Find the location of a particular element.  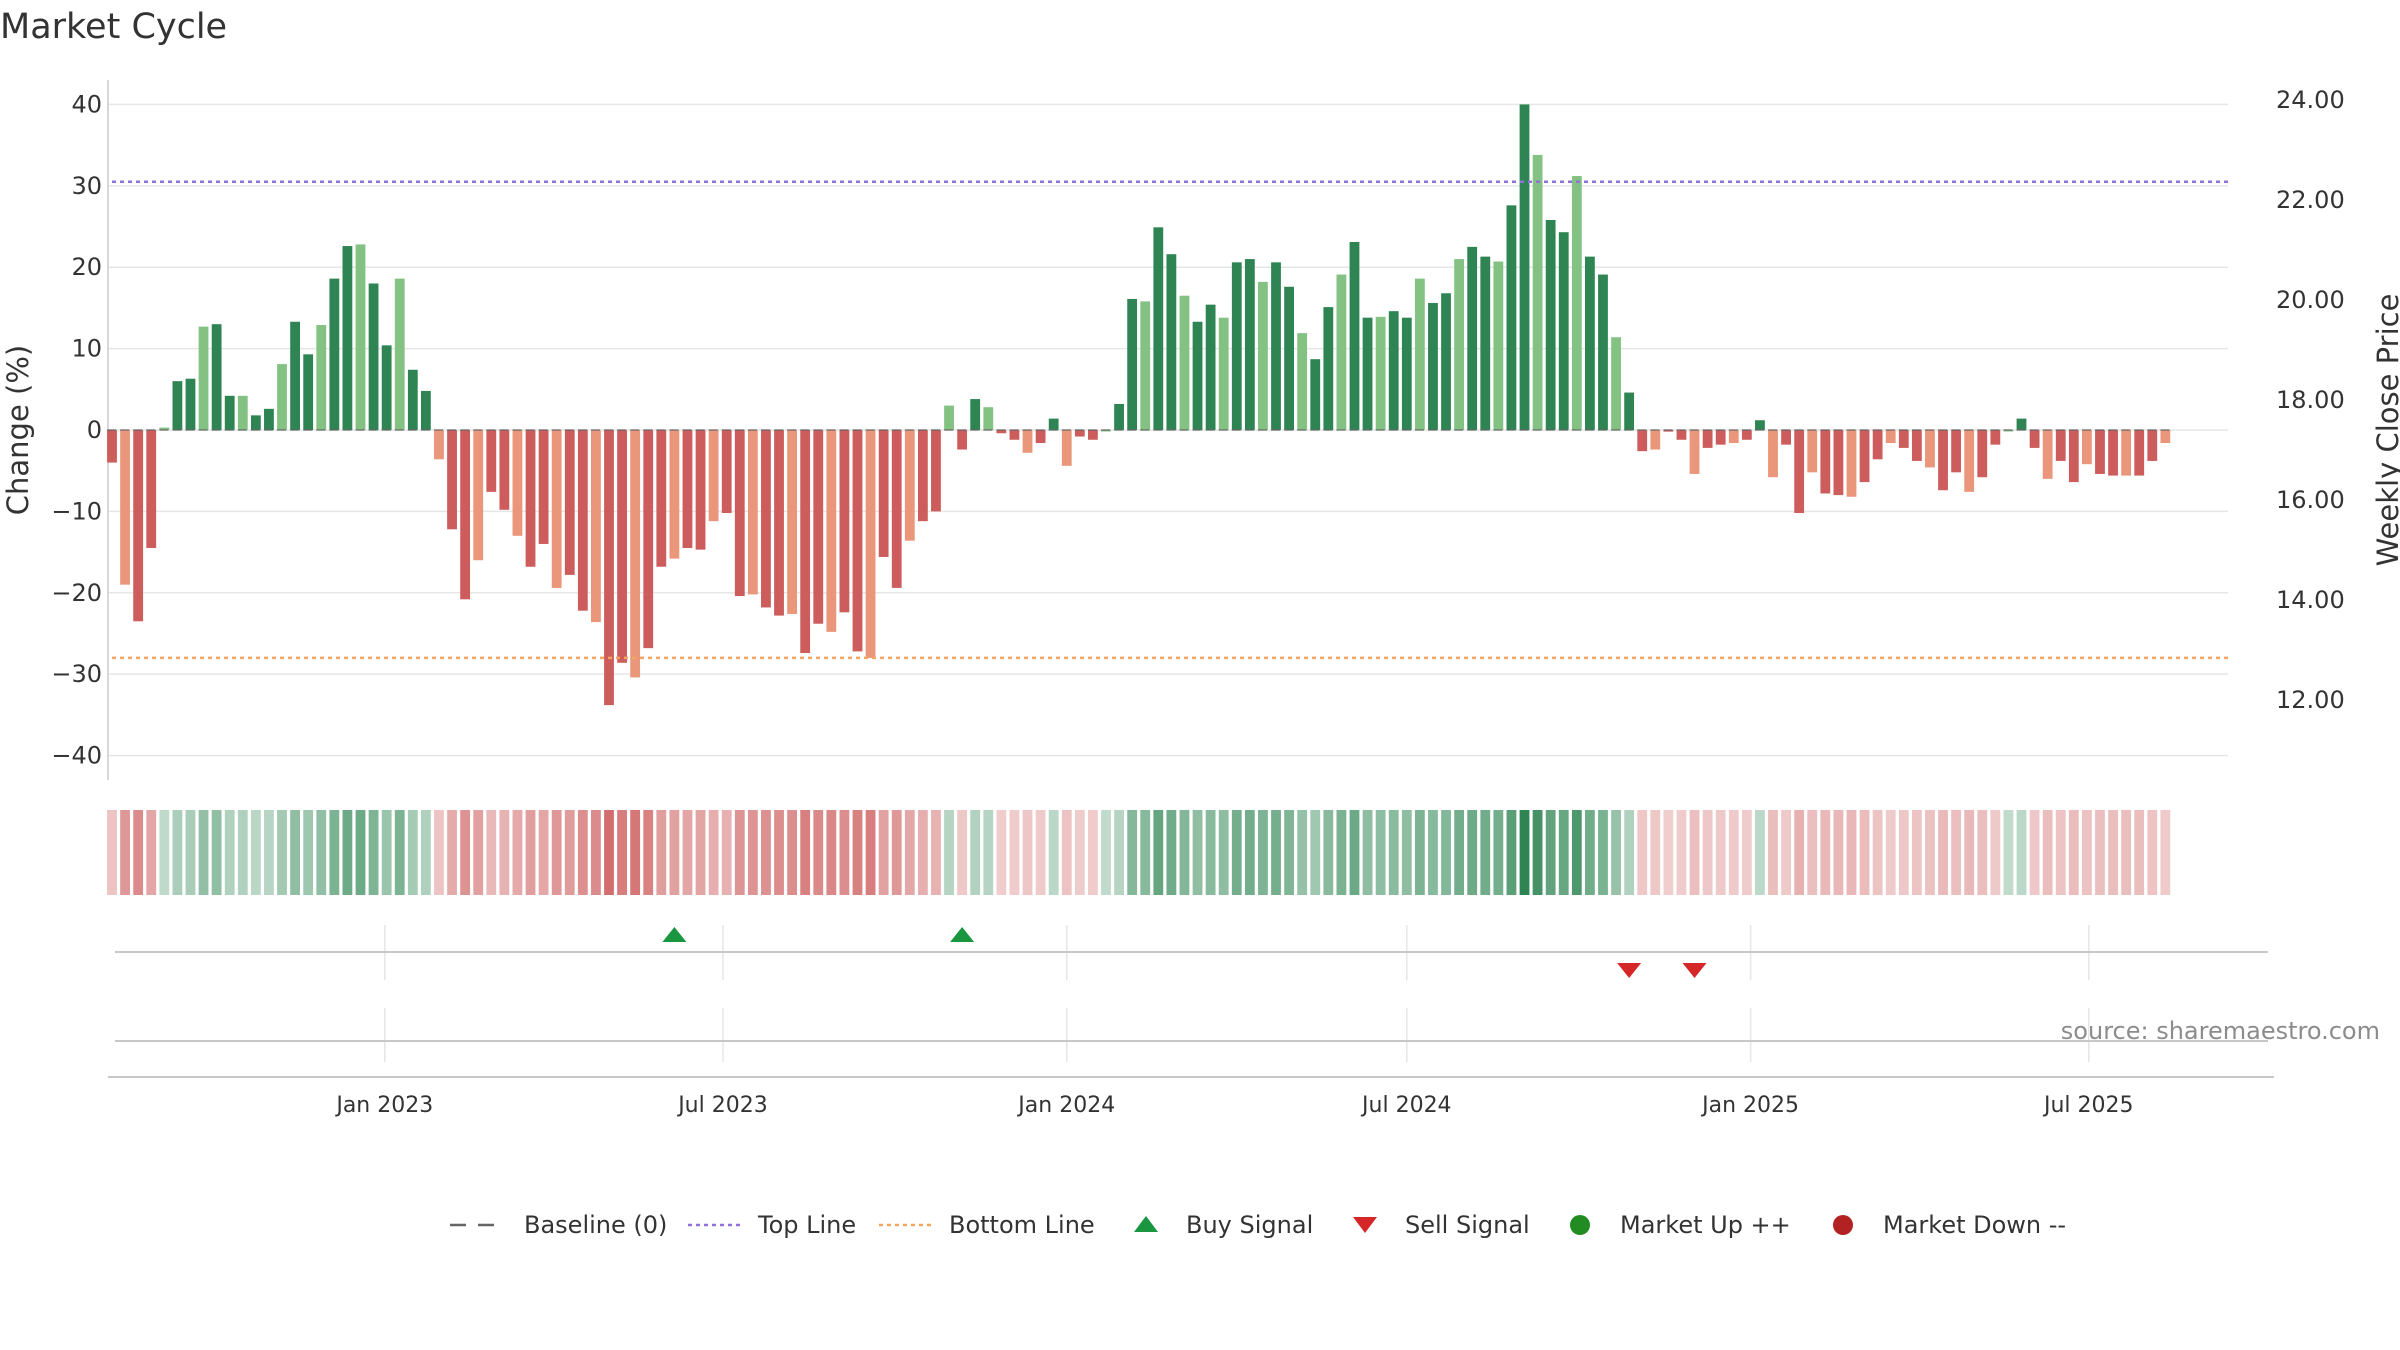

y-tick-label: 20 is located at coordinates (86, 267).